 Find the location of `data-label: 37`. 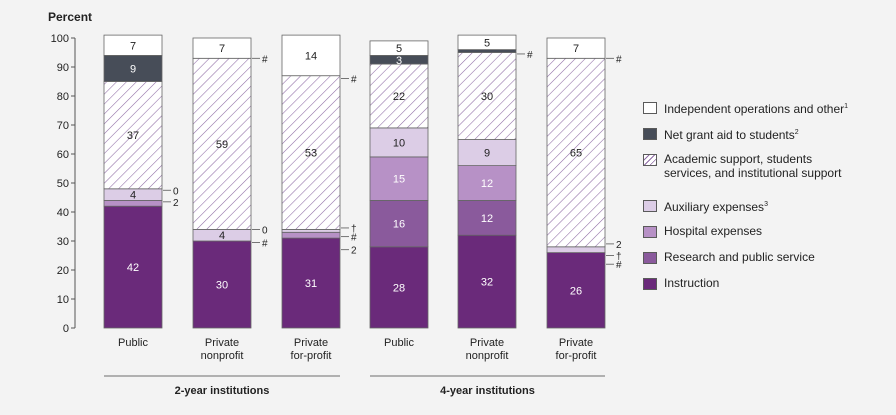

data-label: 37 is located at coordinates (133, 136).